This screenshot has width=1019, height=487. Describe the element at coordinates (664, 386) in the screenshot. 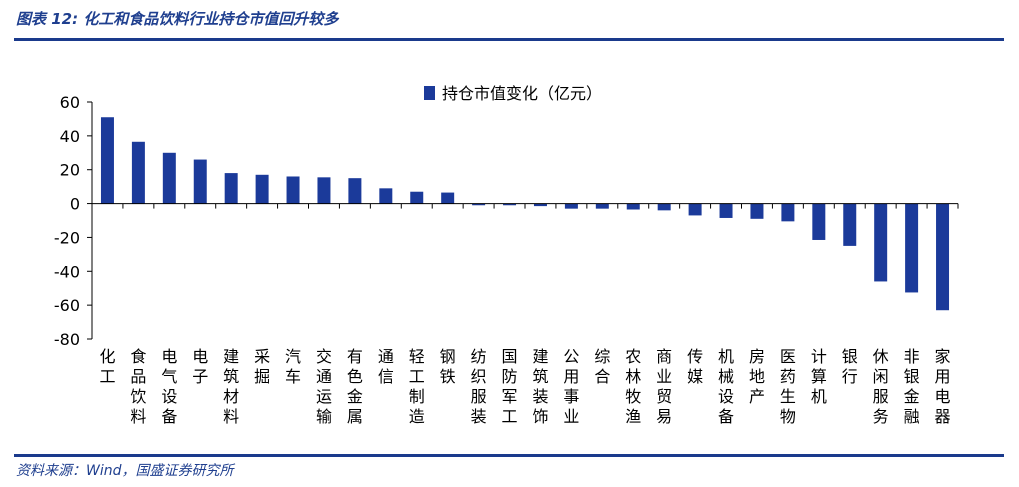

I see `x-tick-label: 商业贸易` at that location.